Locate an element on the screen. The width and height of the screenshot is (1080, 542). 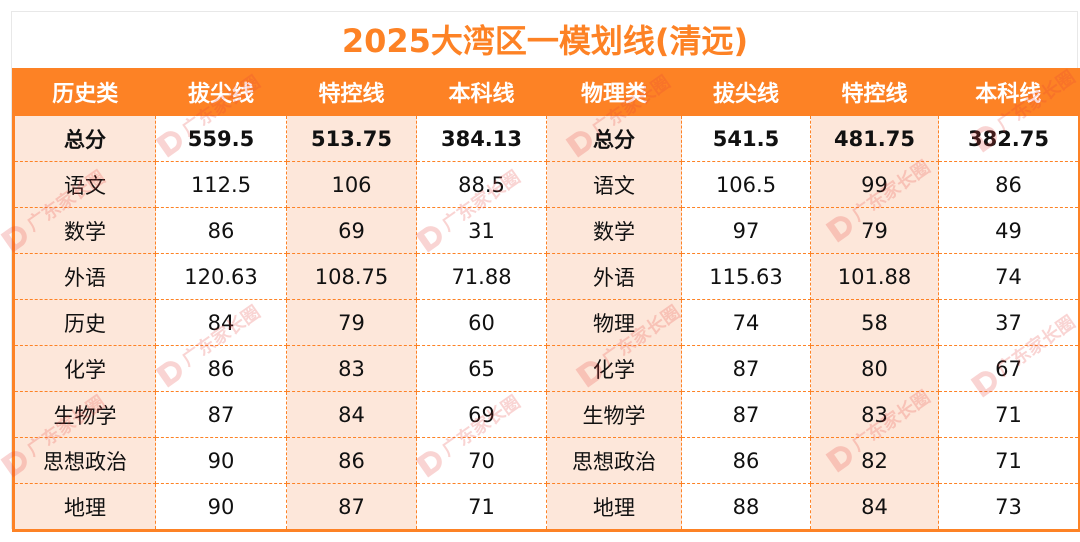
history-subject-cell: 生物学 is located at coordinates (84, 414).